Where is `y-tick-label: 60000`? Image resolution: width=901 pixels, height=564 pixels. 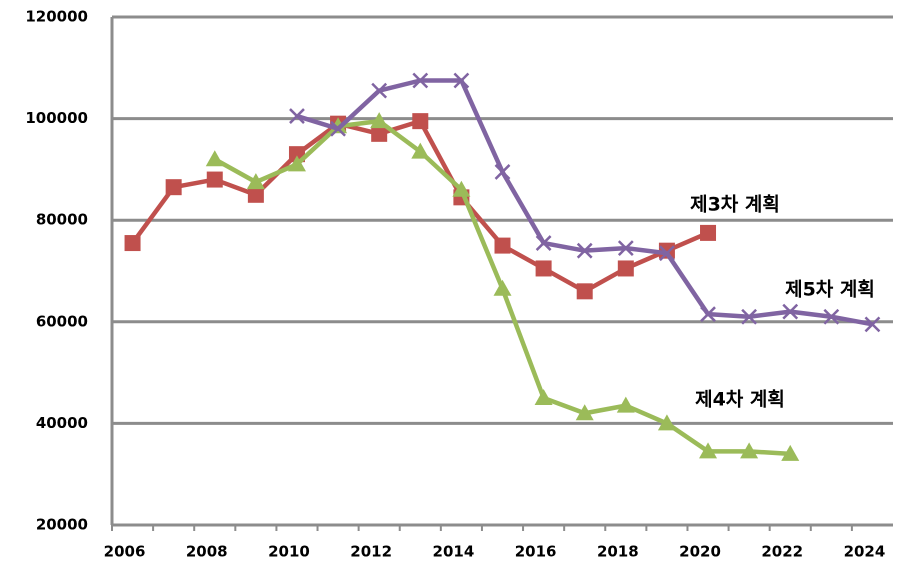
y-tick-label: 60000 is located at coordinates (62, 321).